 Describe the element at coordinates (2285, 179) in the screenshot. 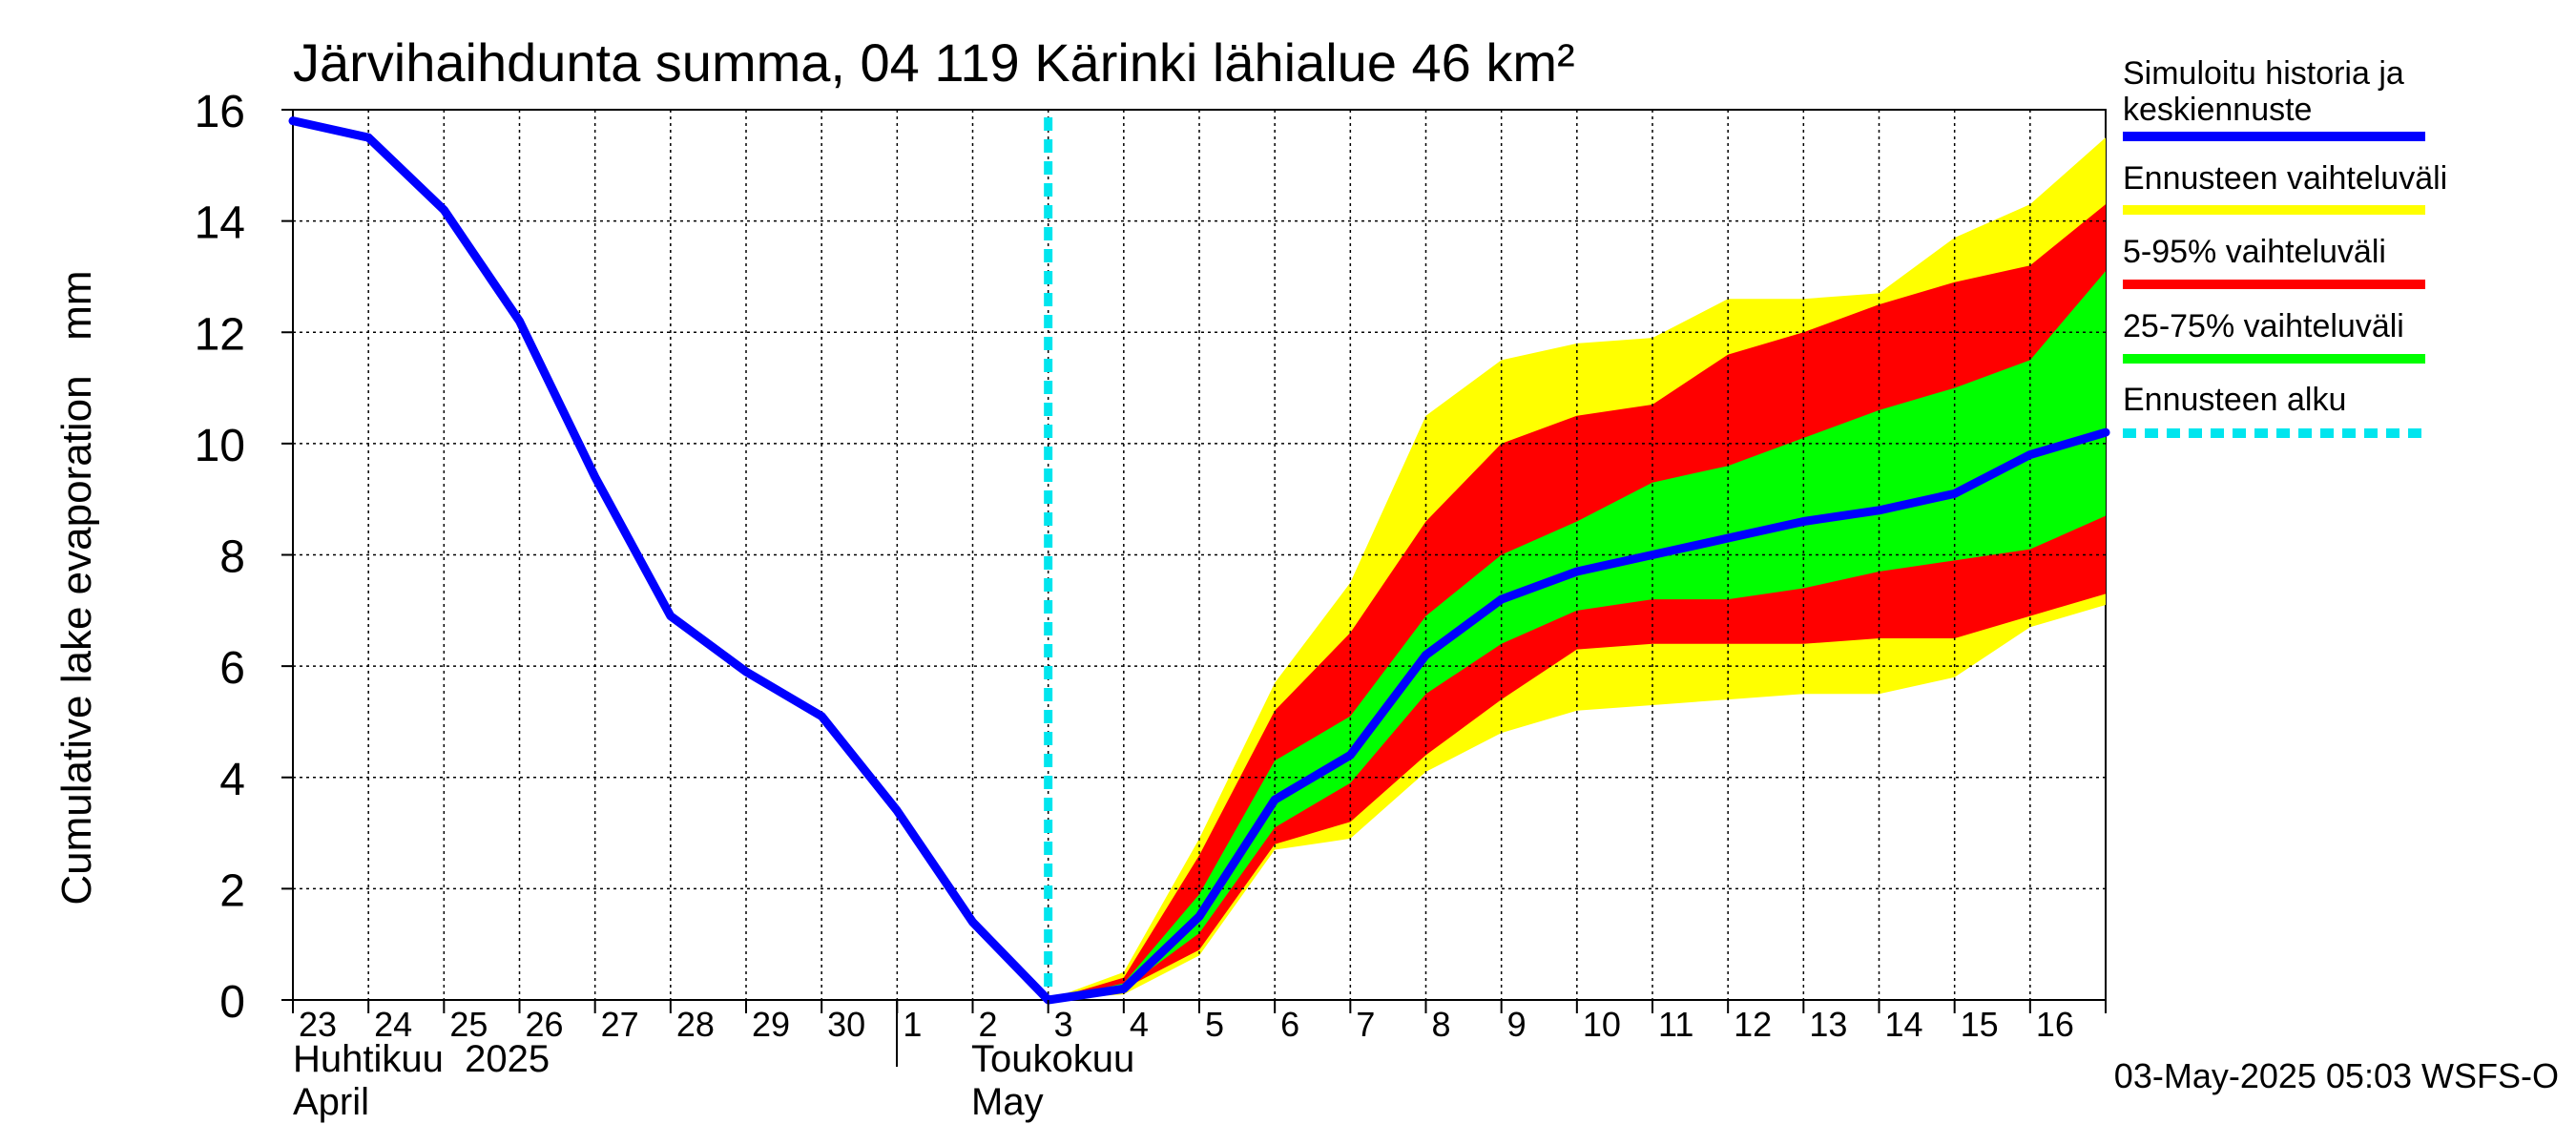

I see `legend-label: Ennusteen vaihteluväli` at that location.